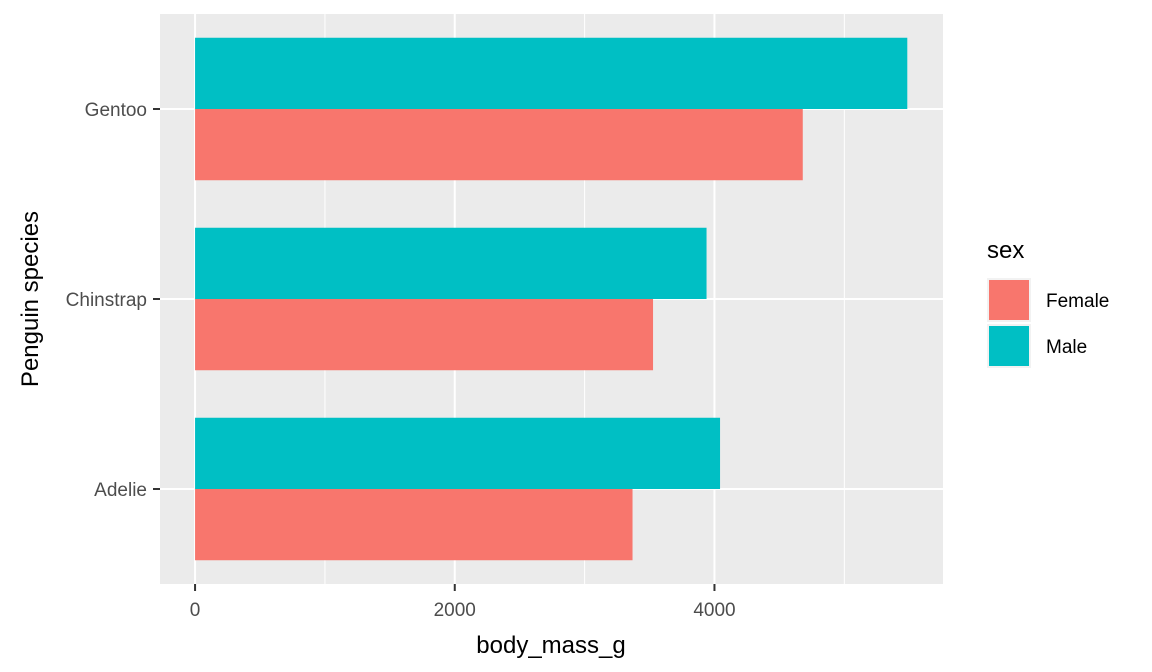 This screenshot has height=672, width=1152. What do you see at coordinates (1009, 346) in the screenshot?
I see `legend-swatch-male` at bounding box center [1009, 346].